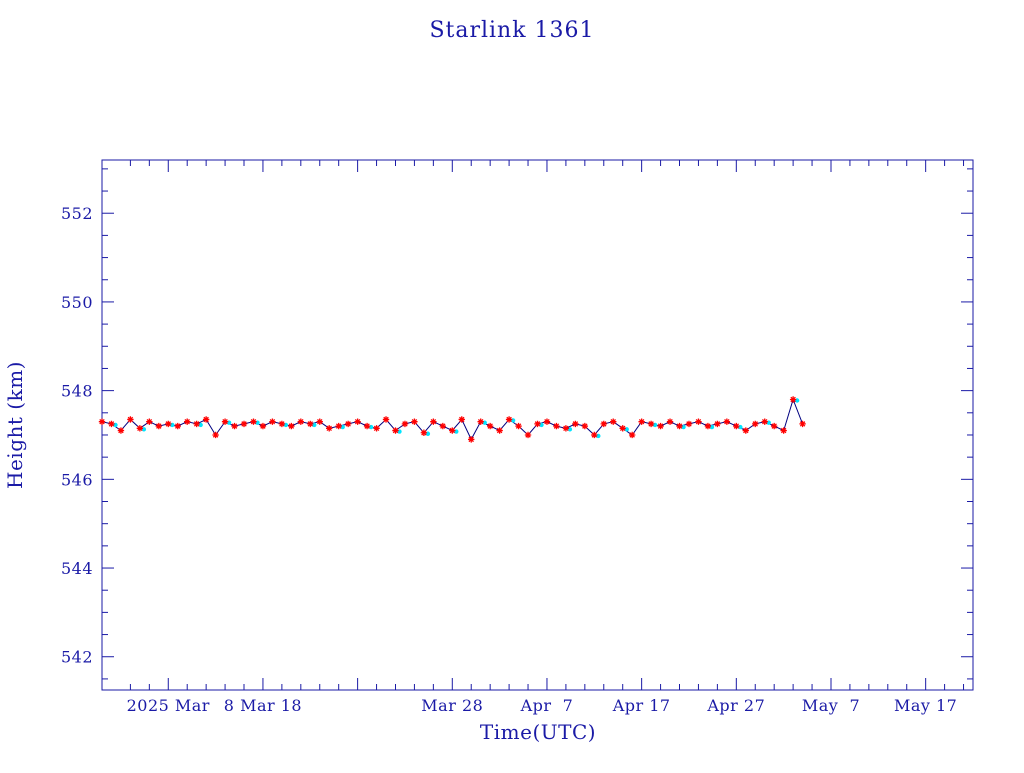 The width and height of the screenshot is (1024, 773). Describe the element at coordinates (511, 30) in the screenshot. I see `chart-title: Starlink 1361` at that location.